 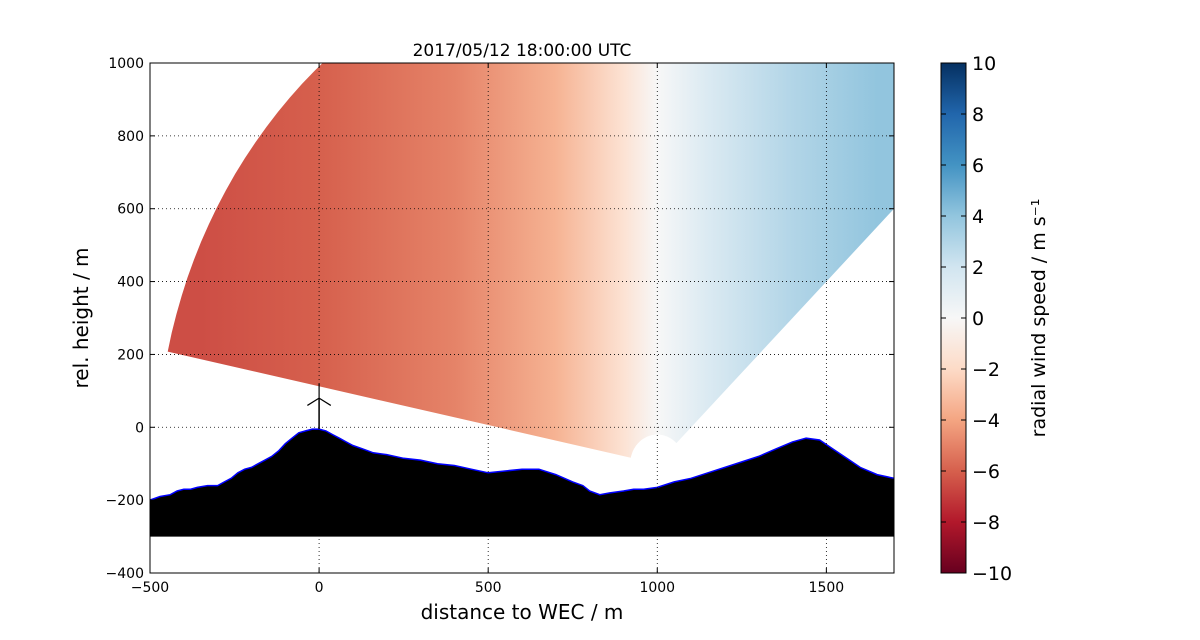 What do you see at coordinates (986, 421) in the screenshot?
I see `colorbar-tick-label: −4` at bounding box center [986, 421].